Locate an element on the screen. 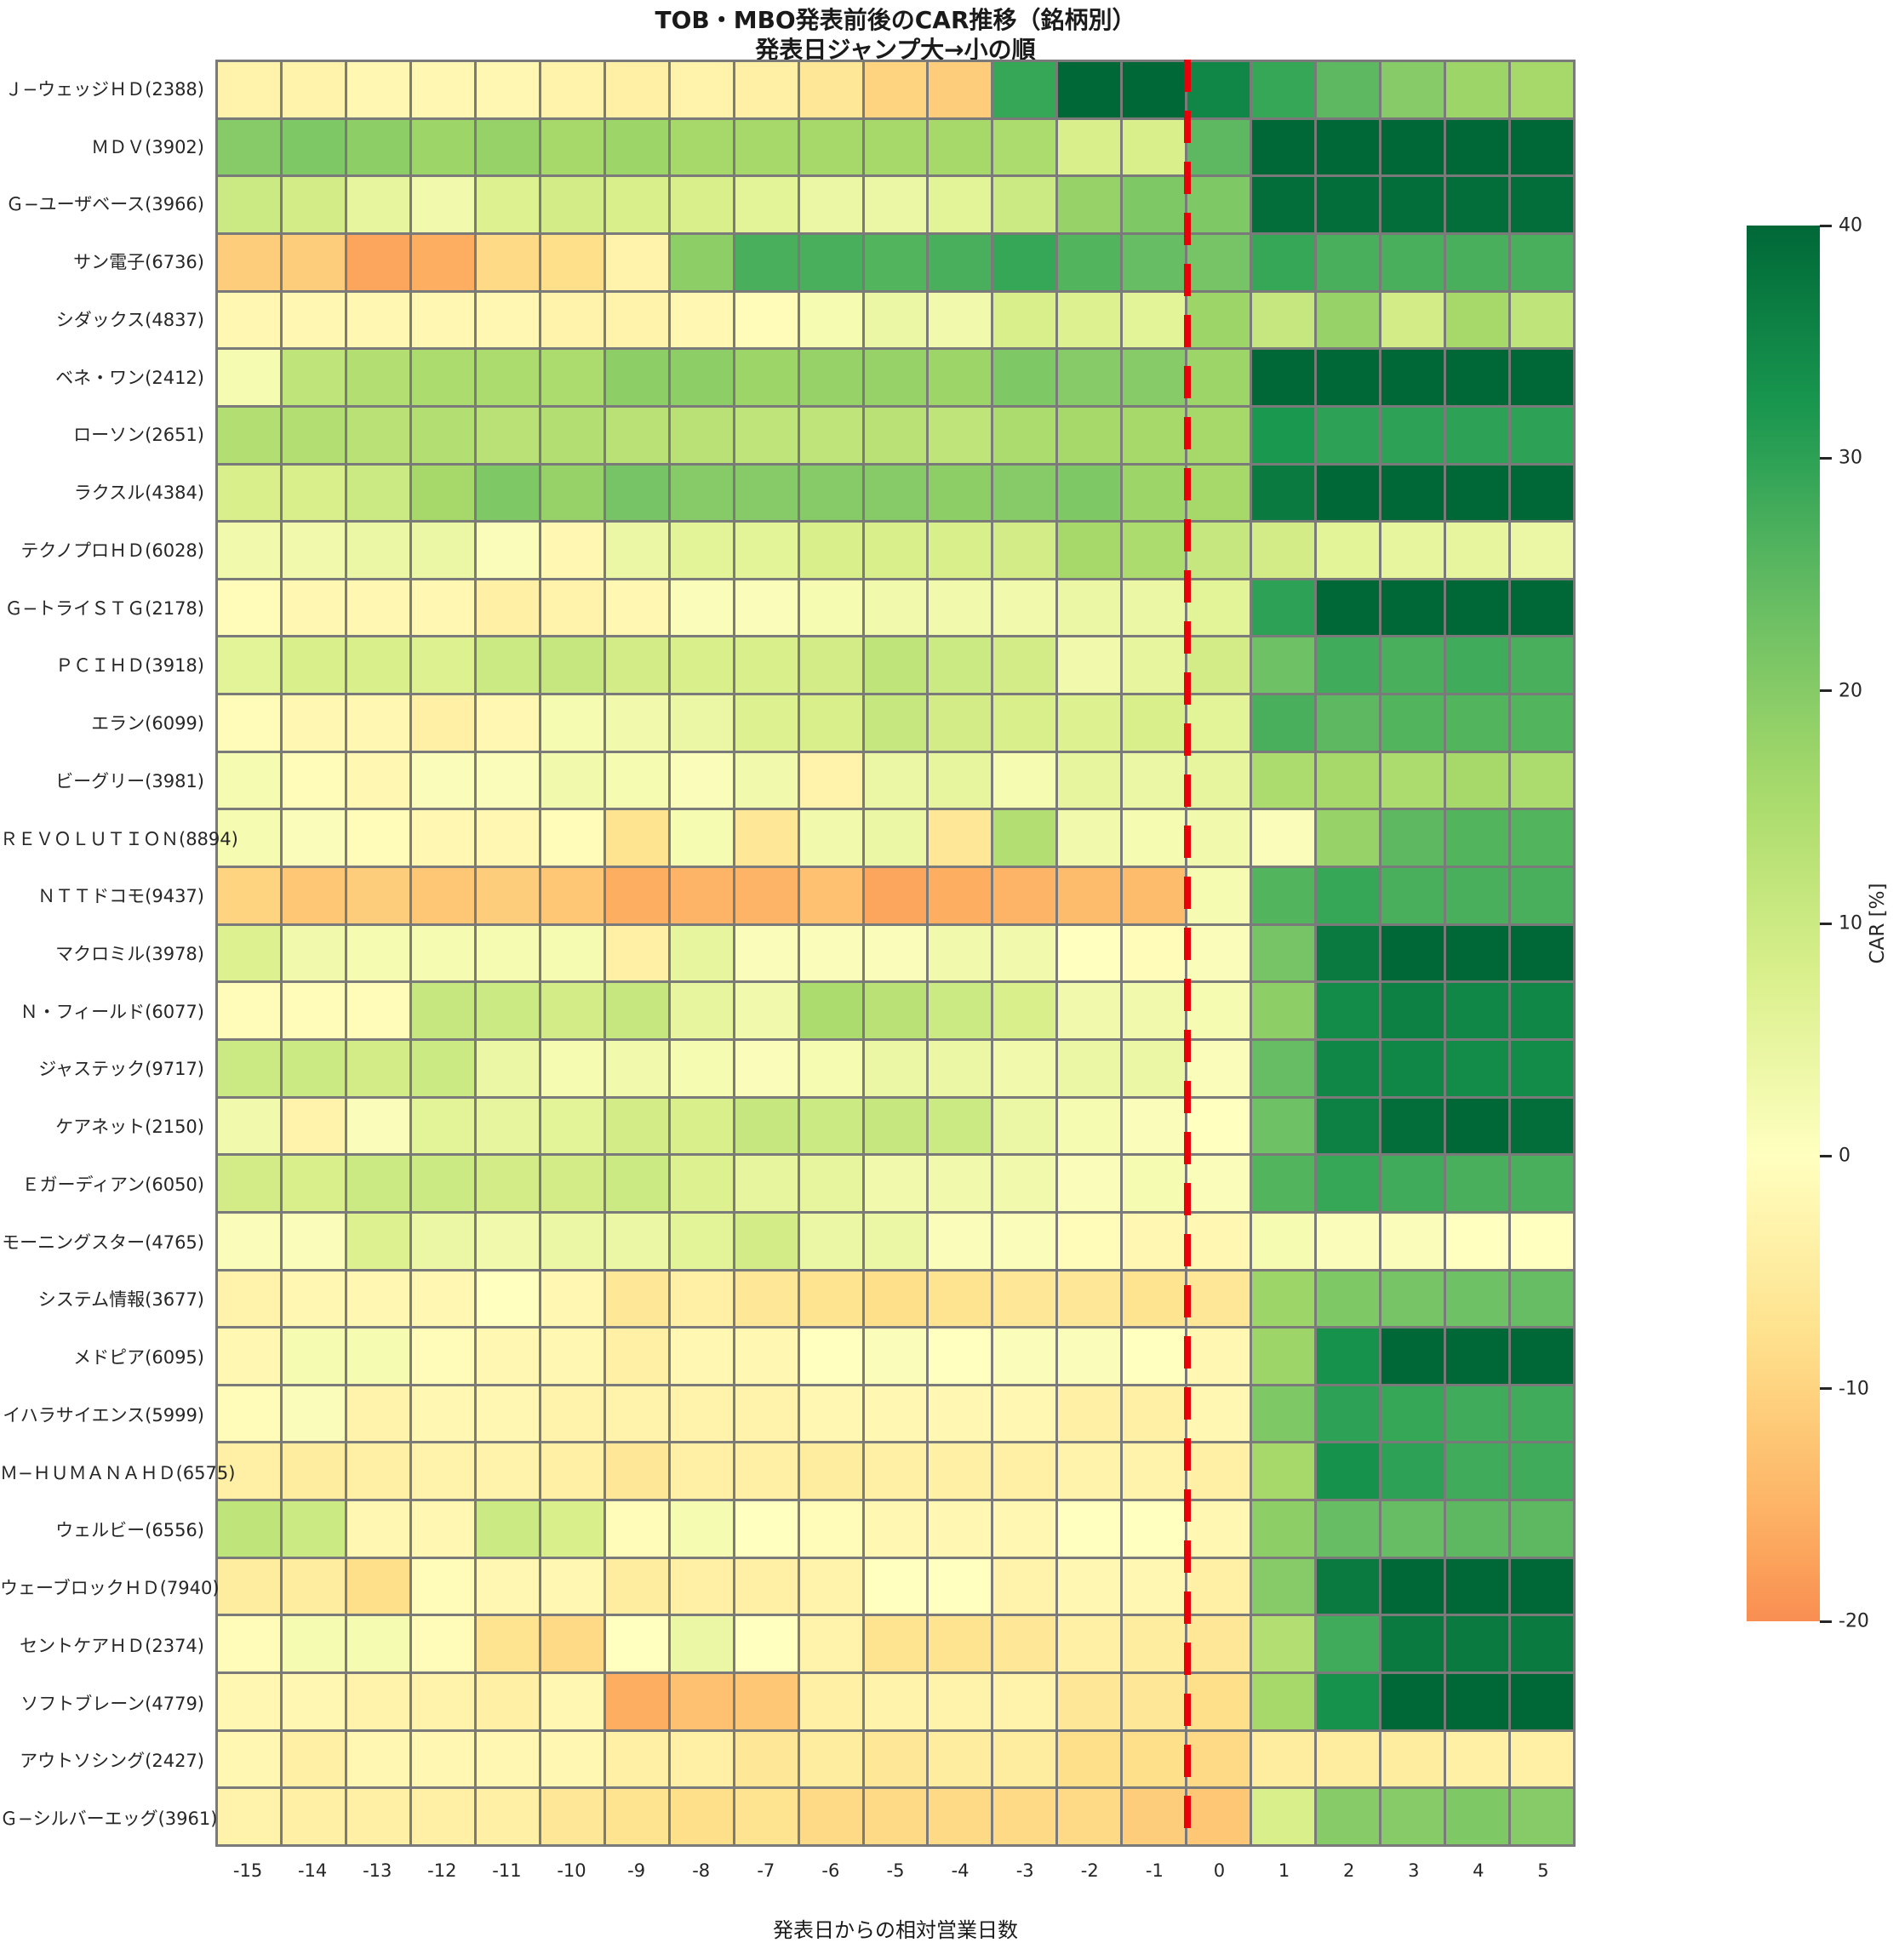  x-tick-label: 0 is located at coordinates (1219, 1870).